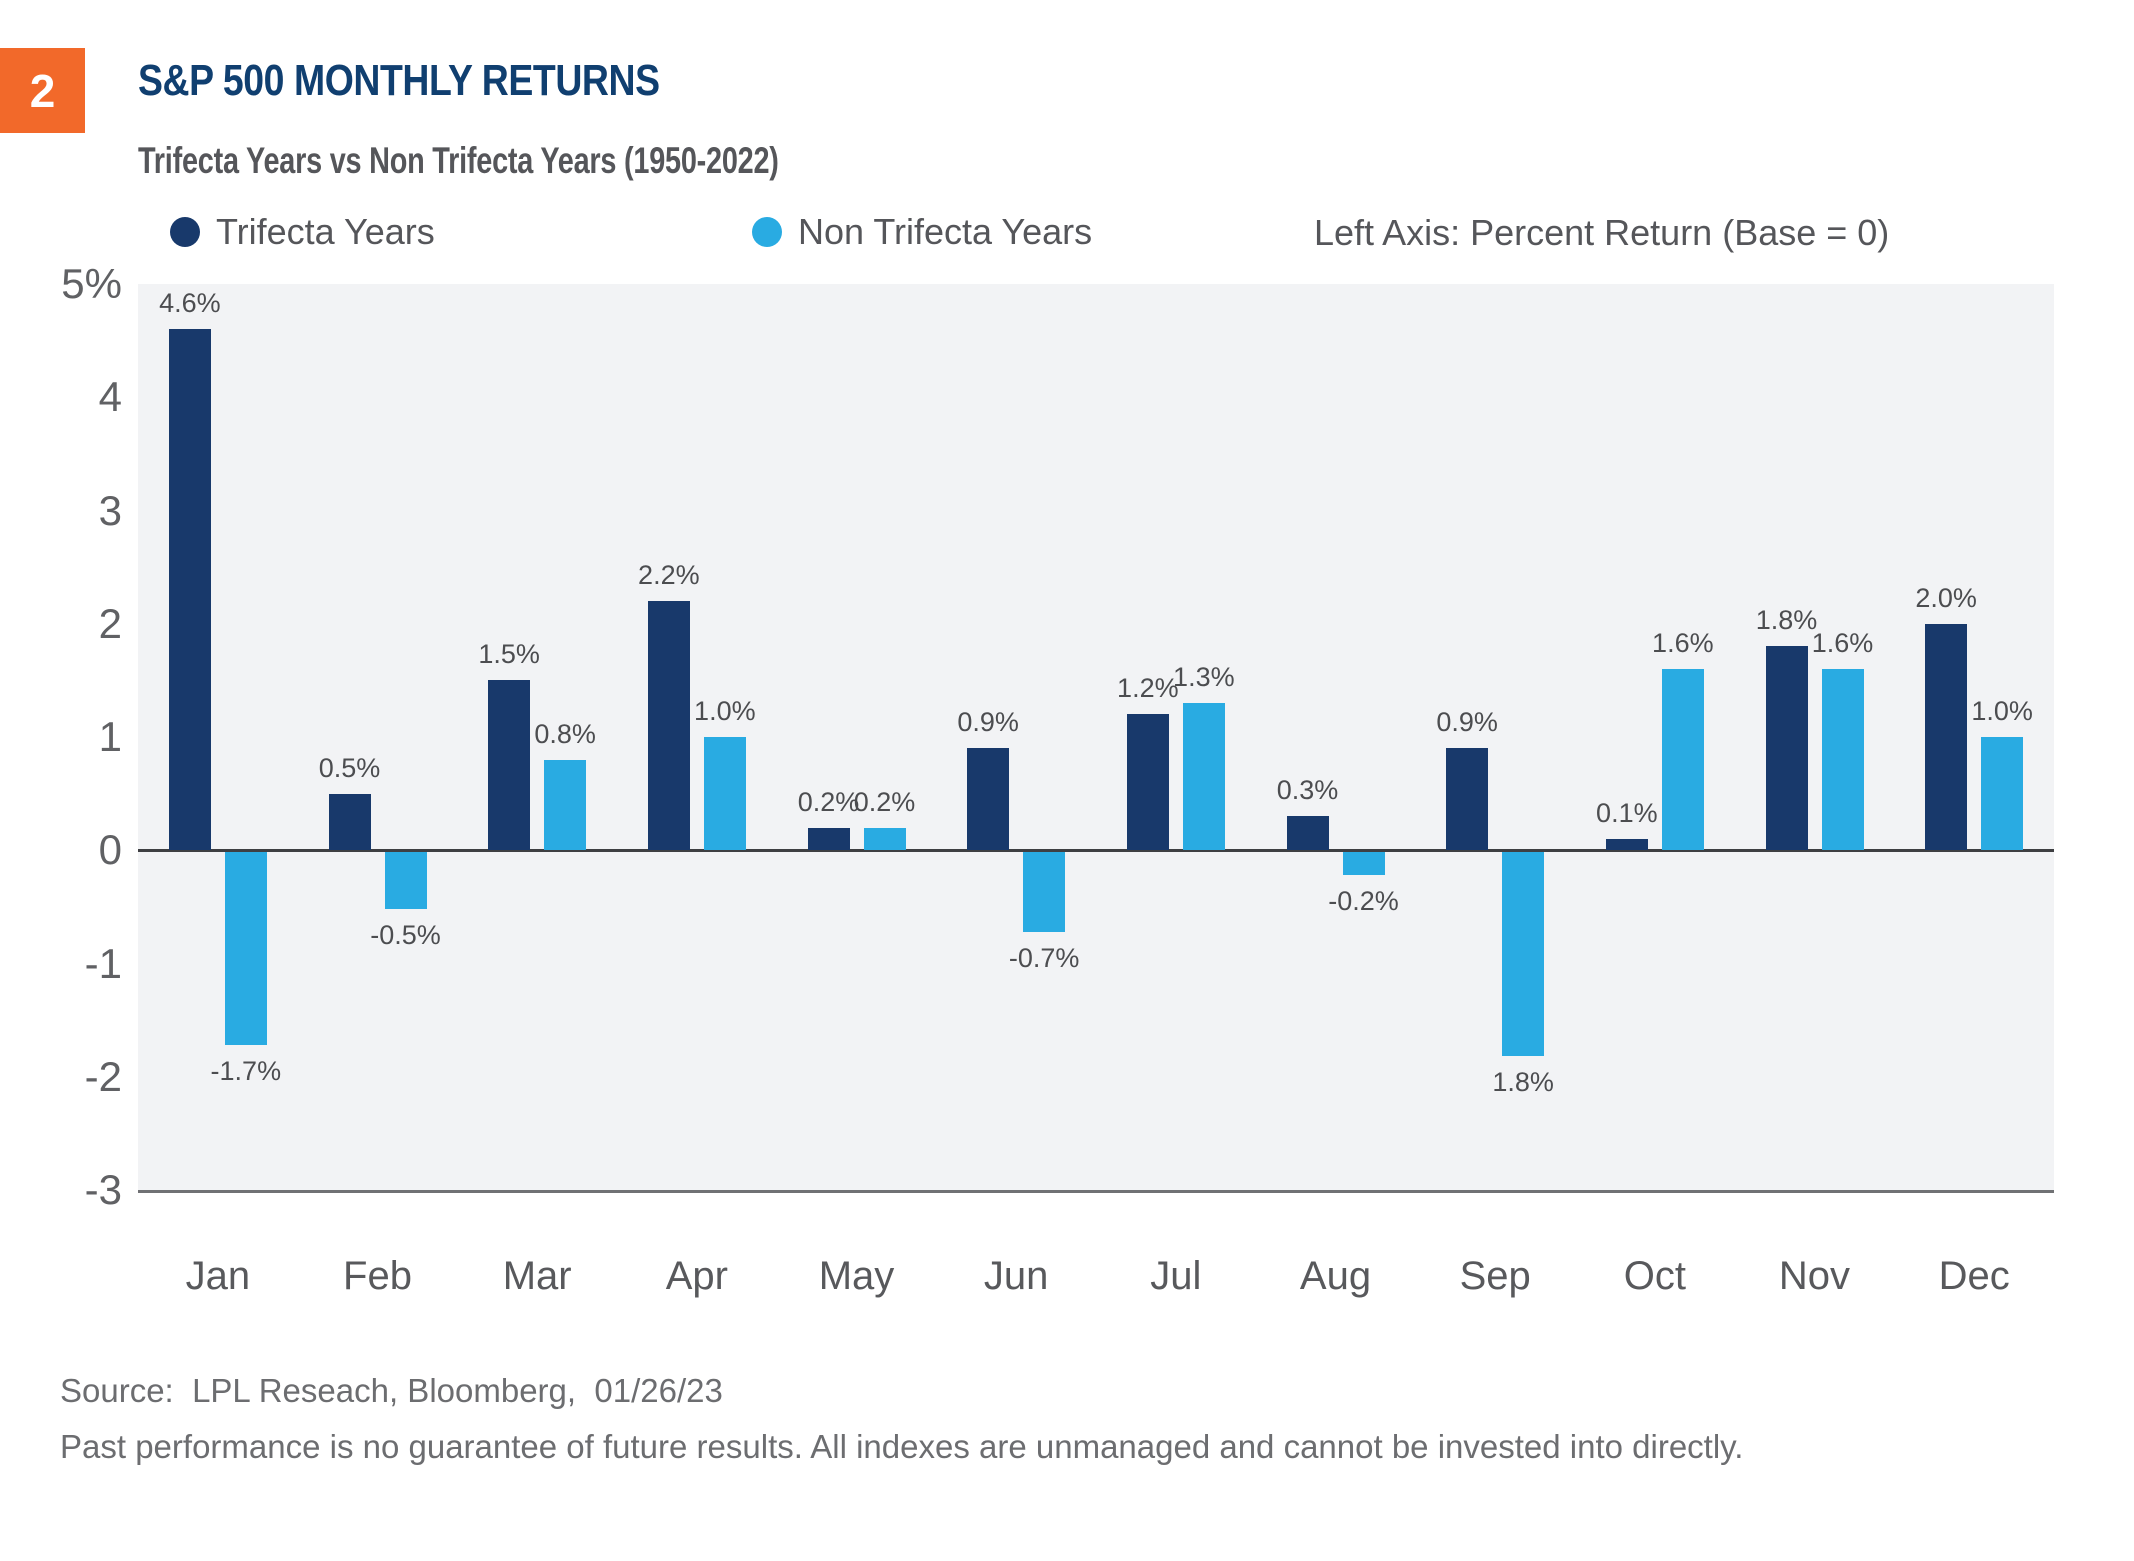 The height and width of the screenshot is (1561, 2134). What do you see at coordinates (42, 90) in the screenshot?
I see `figure-number-badge: 2` at bounding box center [42, 90].